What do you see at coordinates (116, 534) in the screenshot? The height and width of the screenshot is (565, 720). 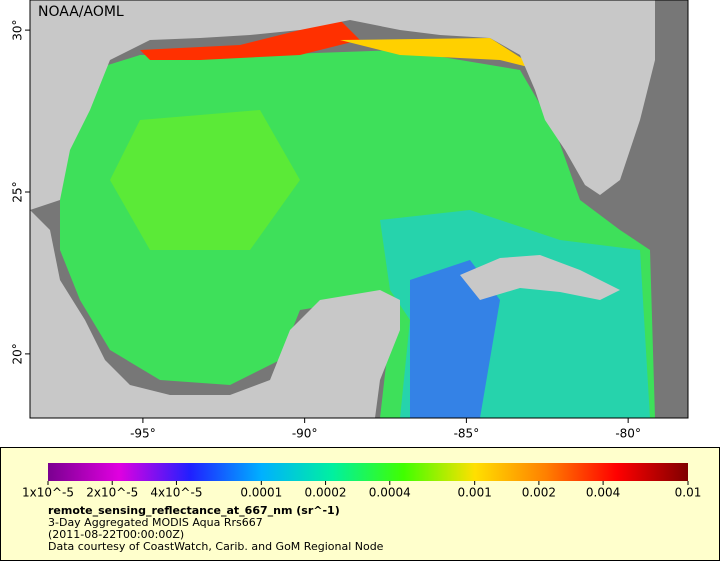 I see `legend-line: (2011-08-22T00:00:00Z)` at bounding box center [116, 534].